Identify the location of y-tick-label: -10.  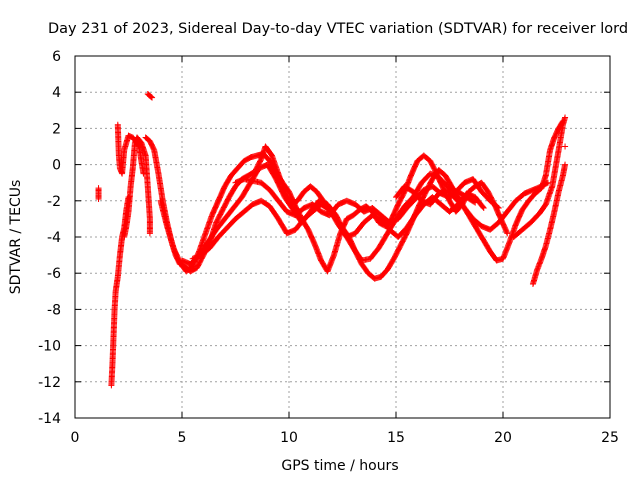
(49, 347).